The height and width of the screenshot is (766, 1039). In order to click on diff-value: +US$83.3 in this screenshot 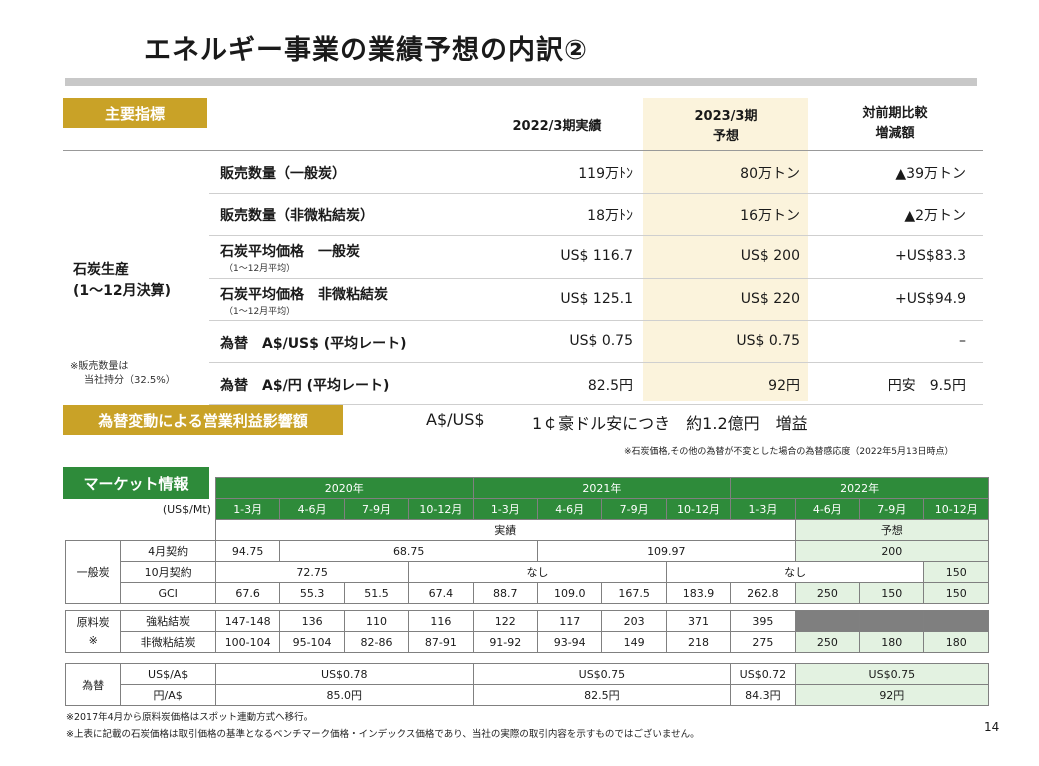, I will do `click(930, 256)`.